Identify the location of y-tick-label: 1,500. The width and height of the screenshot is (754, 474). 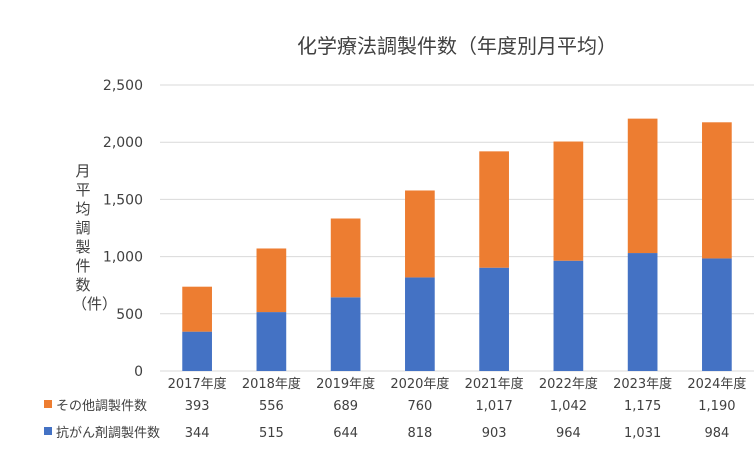
(123, 200).